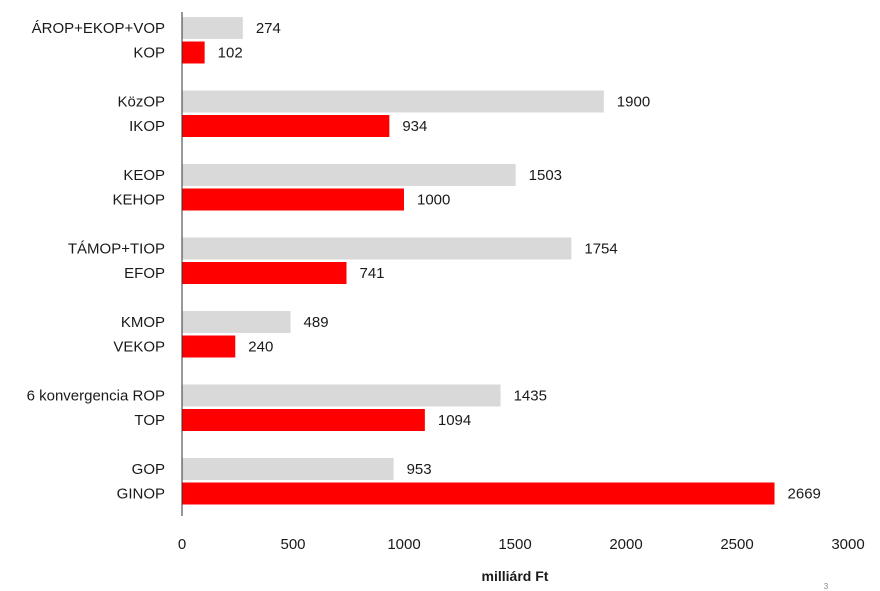 The image size is (880, 591). Describe the element at coordinates (514, 544) in the screenshot. I see `x-tick-label-3: 1500` at that location.